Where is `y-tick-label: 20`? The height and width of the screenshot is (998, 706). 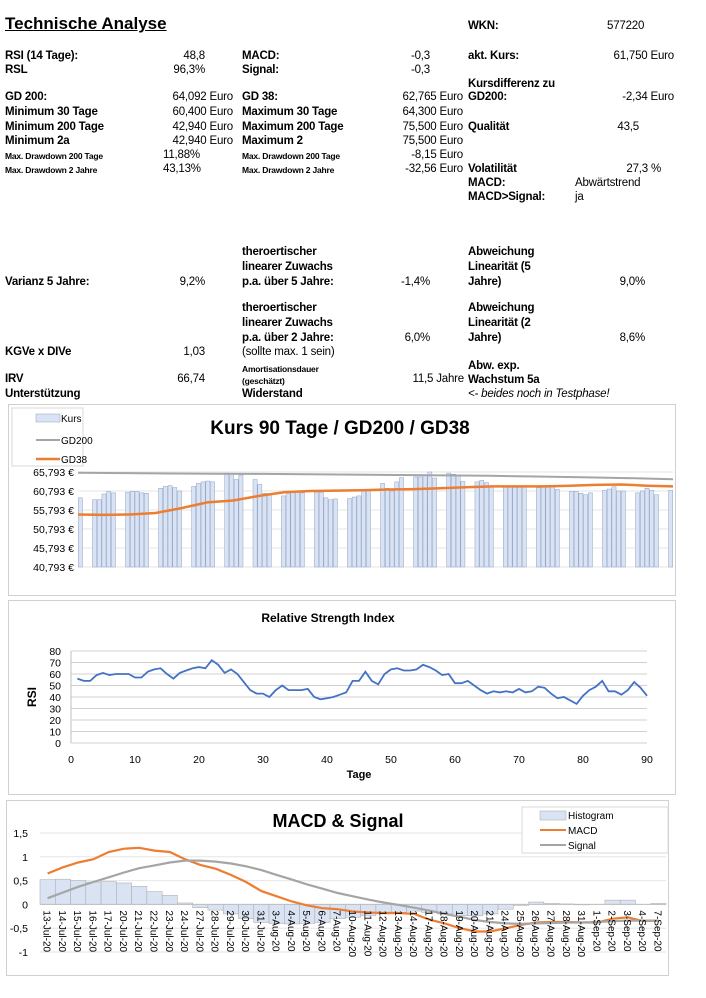
y-tick-label: 20 is located at coordinates (55, 721).